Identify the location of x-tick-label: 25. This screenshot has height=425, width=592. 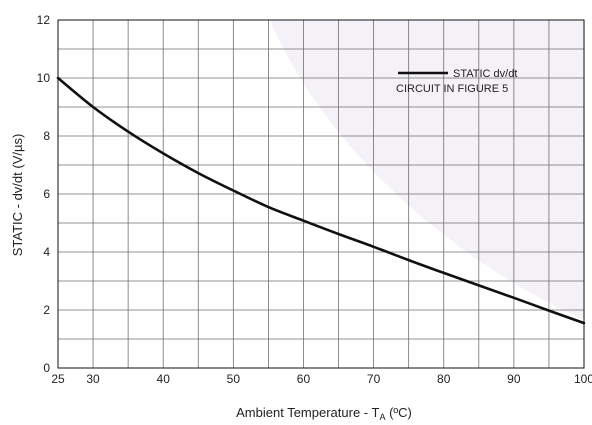
(58, 379).